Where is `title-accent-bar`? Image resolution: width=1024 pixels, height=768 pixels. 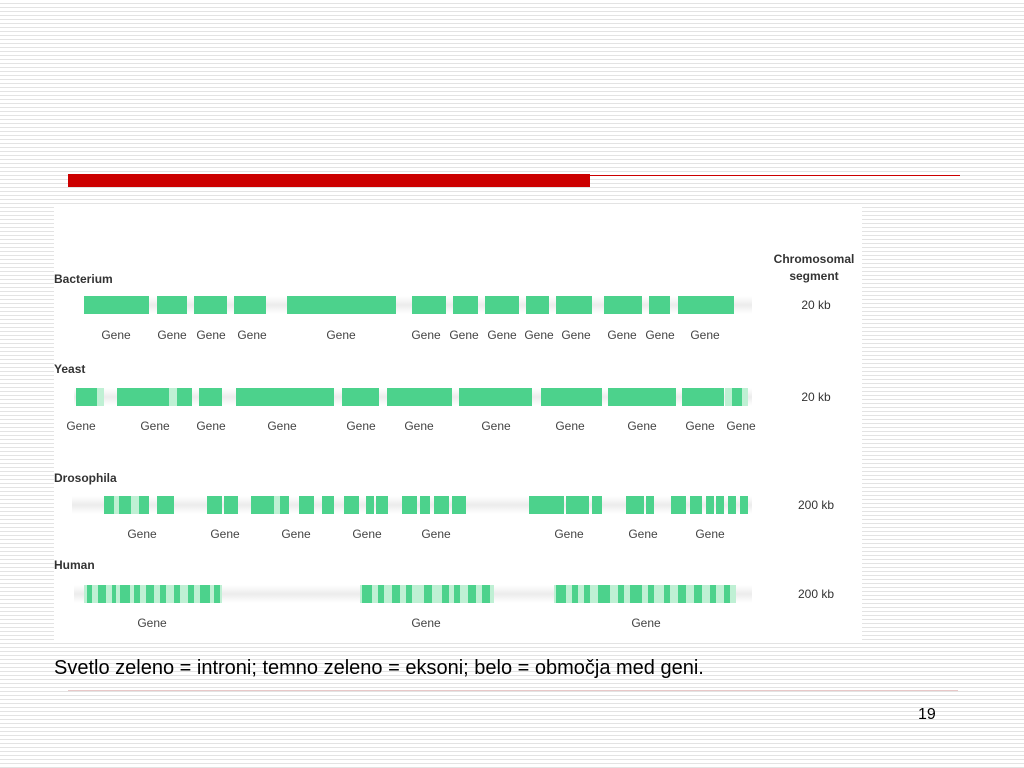
title-accent-bar is located at coordinates (329, 180).